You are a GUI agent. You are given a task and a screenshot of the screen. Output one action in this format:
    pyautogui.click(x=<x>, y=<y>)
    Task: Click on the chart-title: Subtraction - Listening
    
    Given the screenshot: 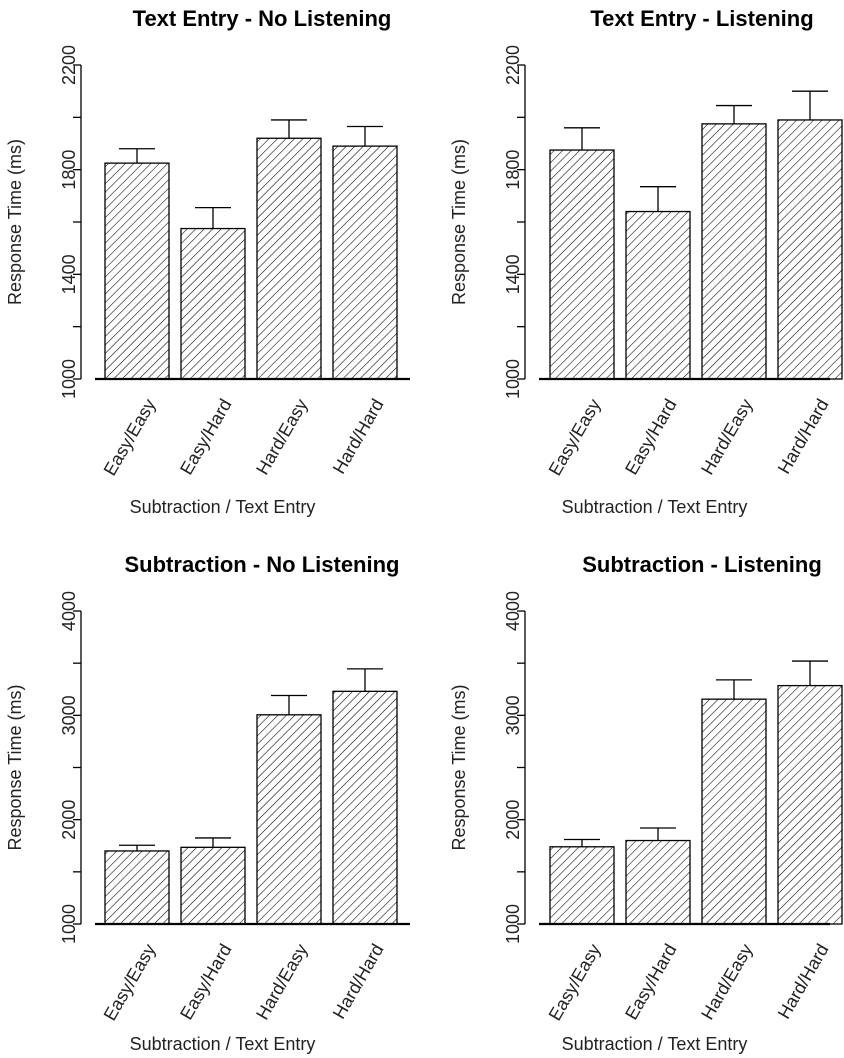 What is the action you would take?
    pyautogui.click(x=702, y=564)
    